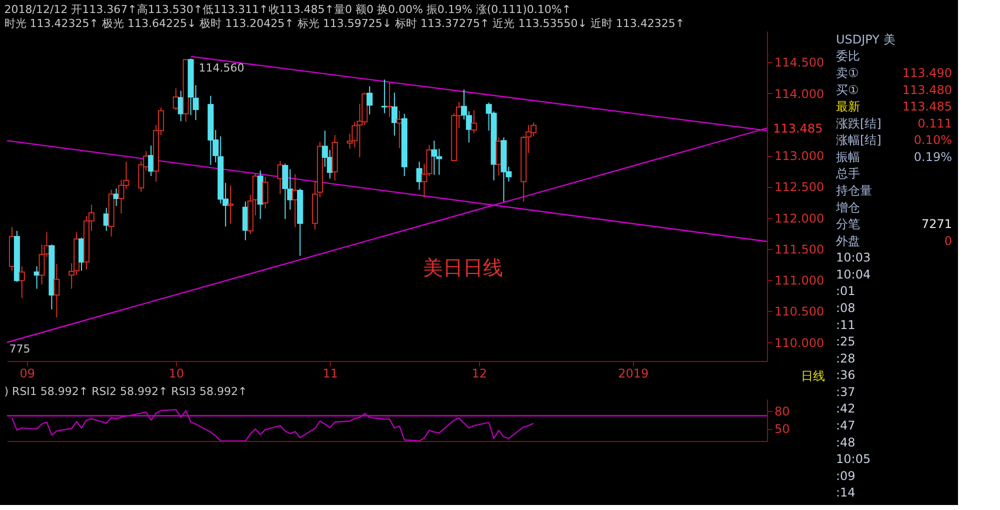 The height and width of the screenshot is (510, 1000). I want to click on category-label: 振幅, so click(848, 157).